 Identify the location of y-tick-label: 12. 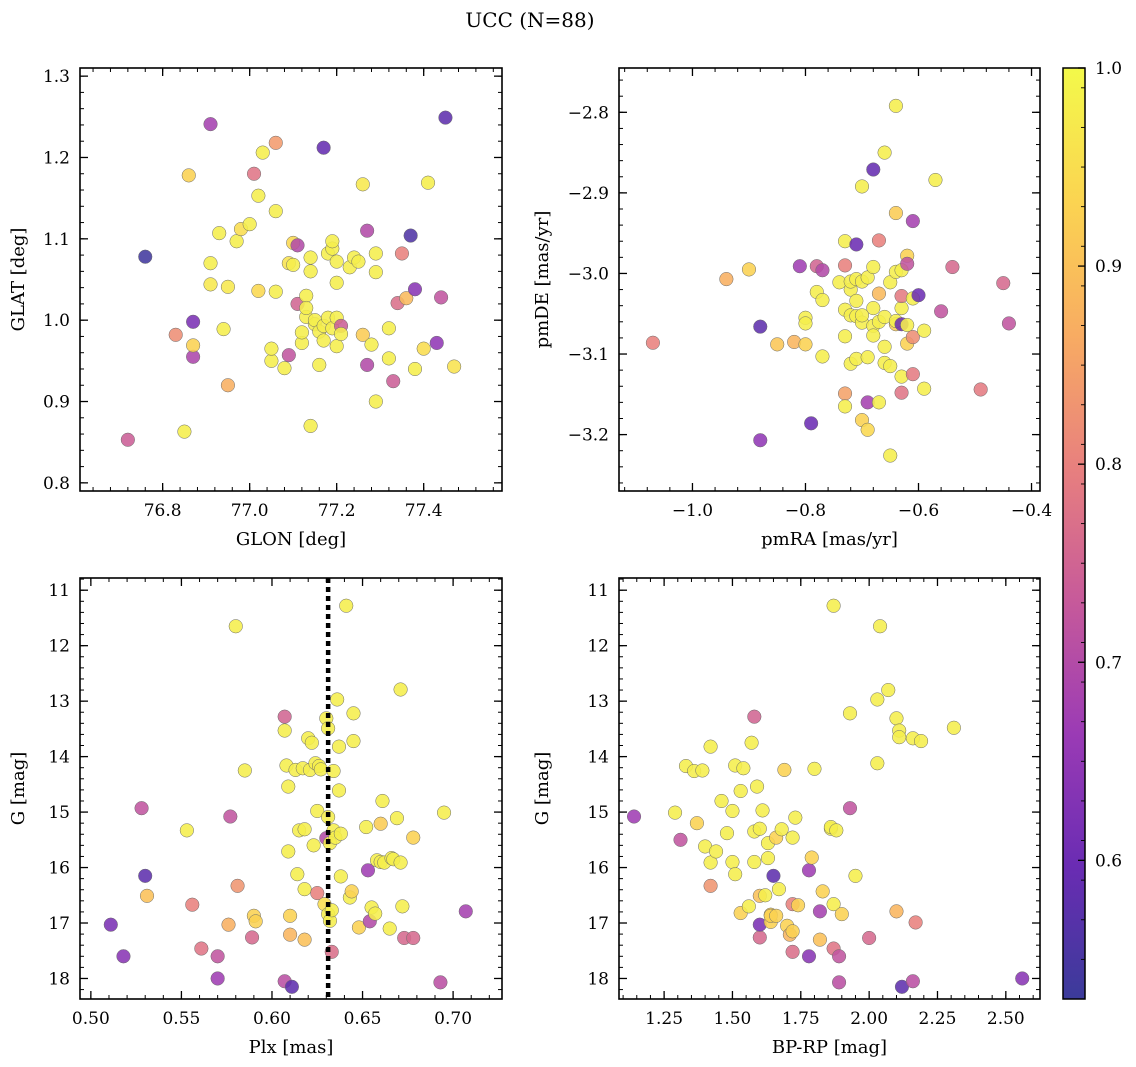
(59, 647).